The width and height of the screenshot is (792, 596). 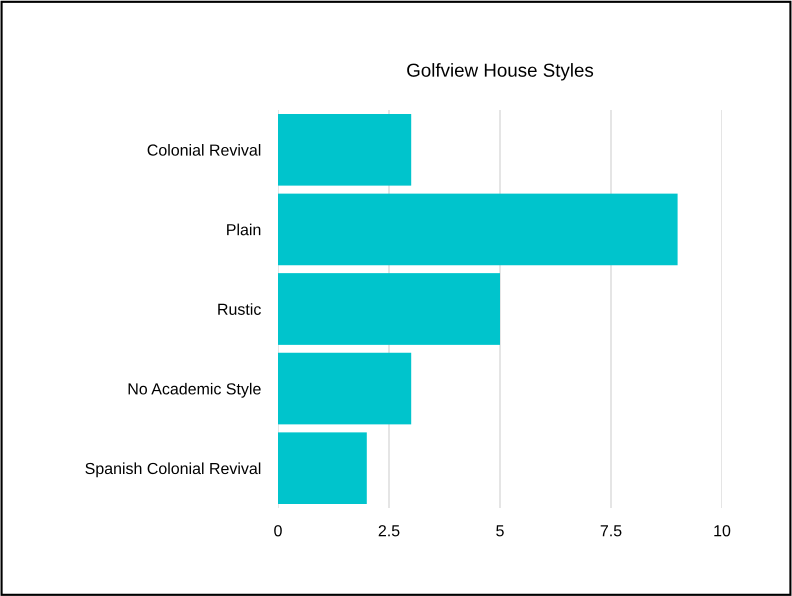 I want to click on y-tick-label: Spanish Colonial Revival, so click(x=172, y=470).